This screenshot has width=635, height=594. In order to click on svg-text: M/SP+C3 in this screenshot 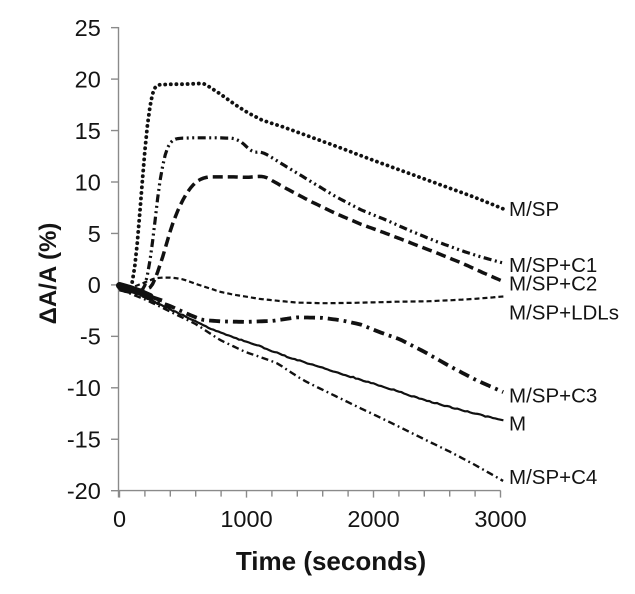, I will do `click(553, 395)`.